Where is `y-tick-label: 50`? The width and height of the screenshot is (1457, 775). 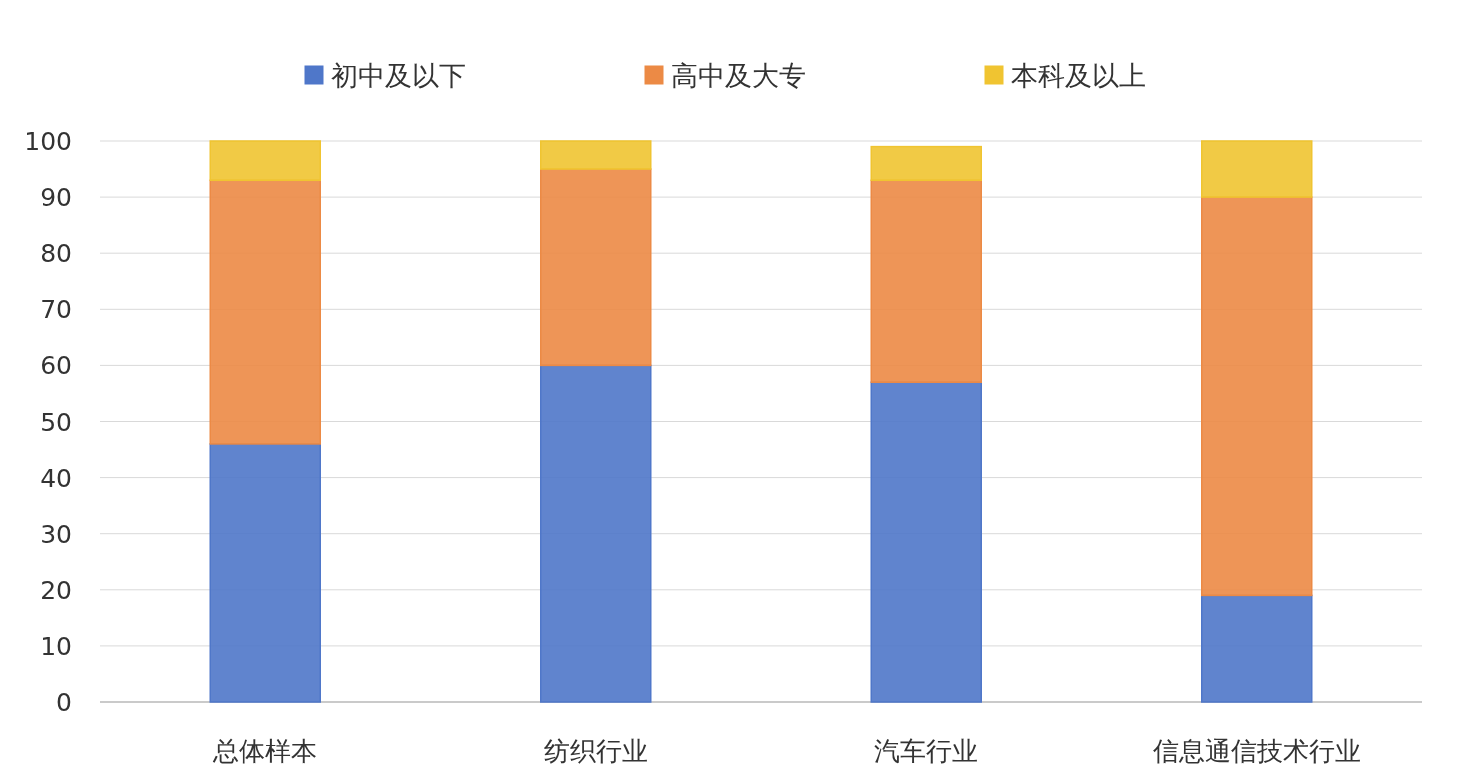
y-tick-label: 50 is located at coordinates (56, 422).